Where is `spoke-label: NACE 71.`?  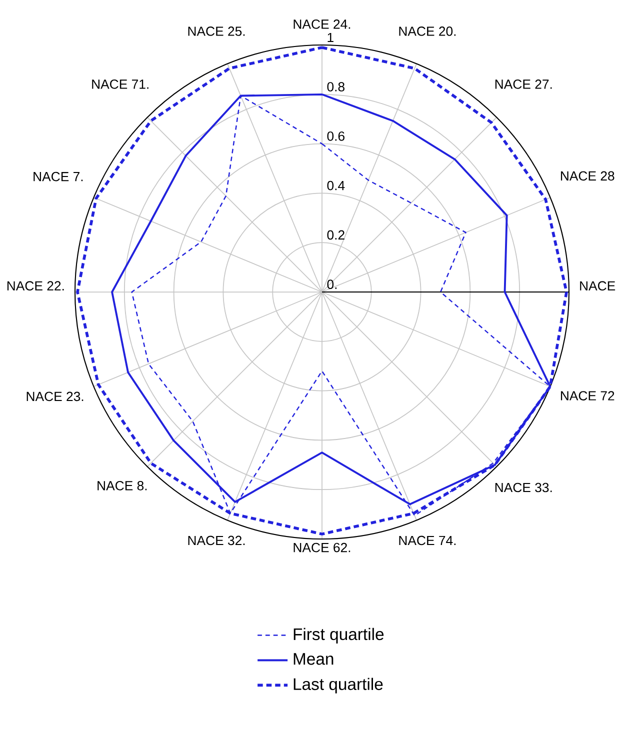
spoke-label: NACE 71. is located at coordinates (120, 84).